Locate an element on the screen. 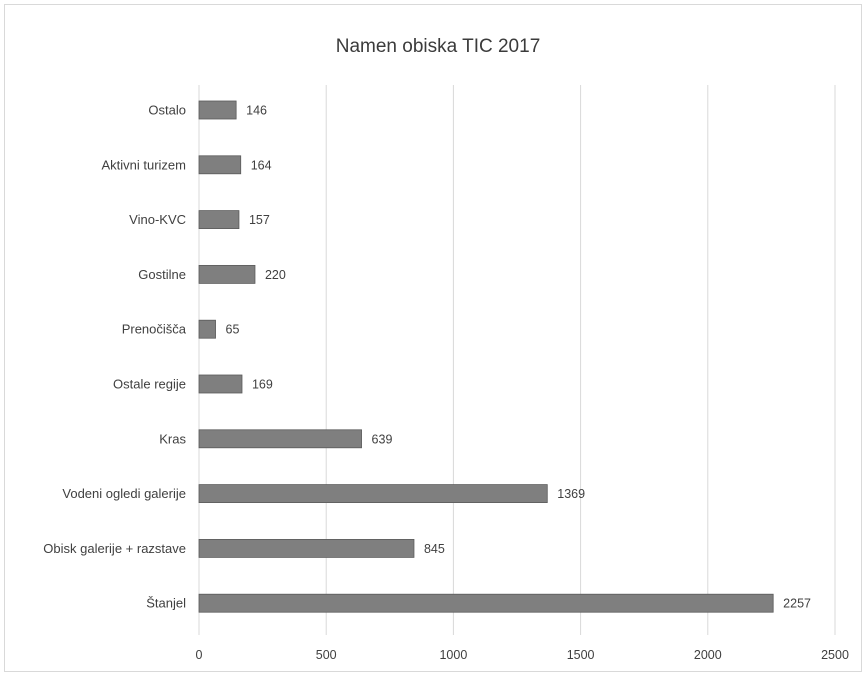 The image size is (867, 677). data-label: 164 is located at coordinates (261, 165).